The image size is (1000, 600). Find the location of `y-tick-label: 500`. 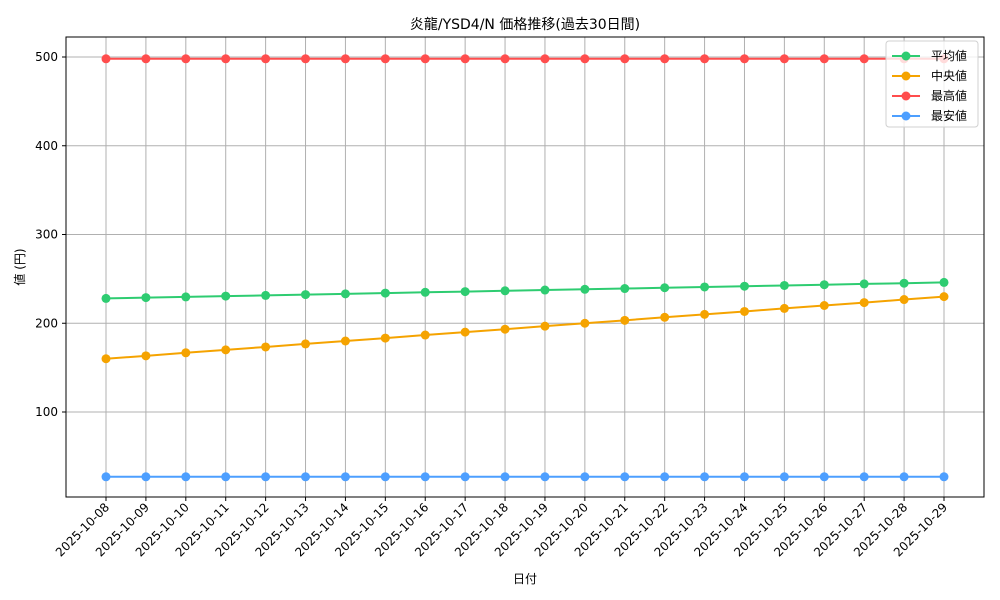

y-tick-label: 500 is located at coordinates (46, 57).